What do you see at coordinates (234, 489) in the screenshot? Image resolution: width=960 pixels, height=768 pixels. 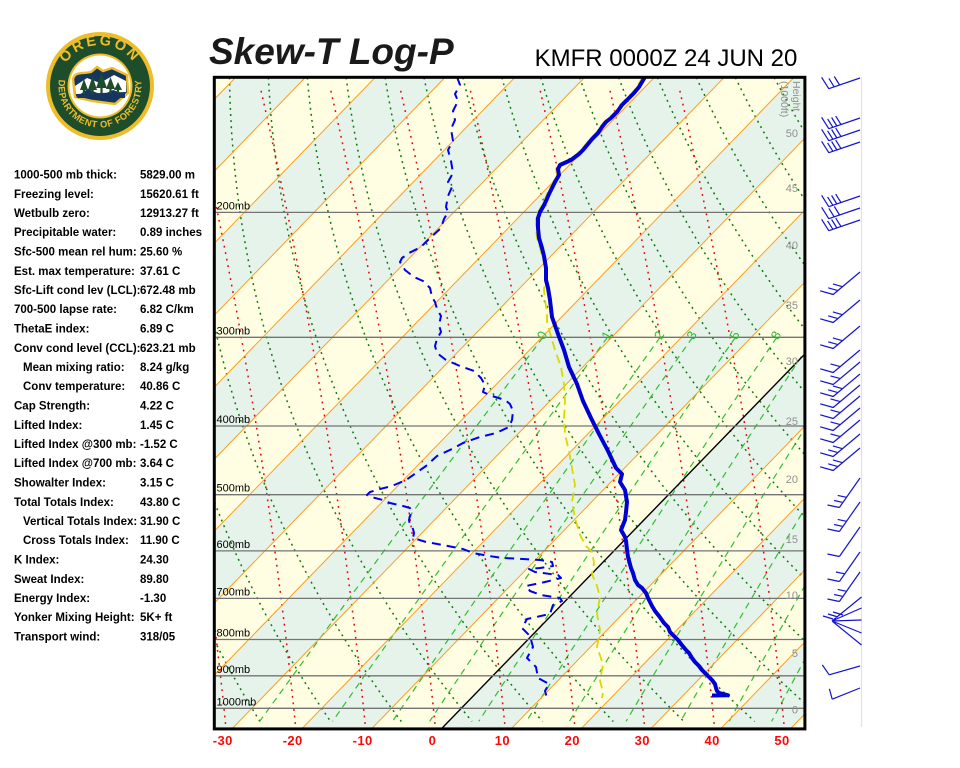 I see `svg-text: 500mb` at bounding box center [234, 489].